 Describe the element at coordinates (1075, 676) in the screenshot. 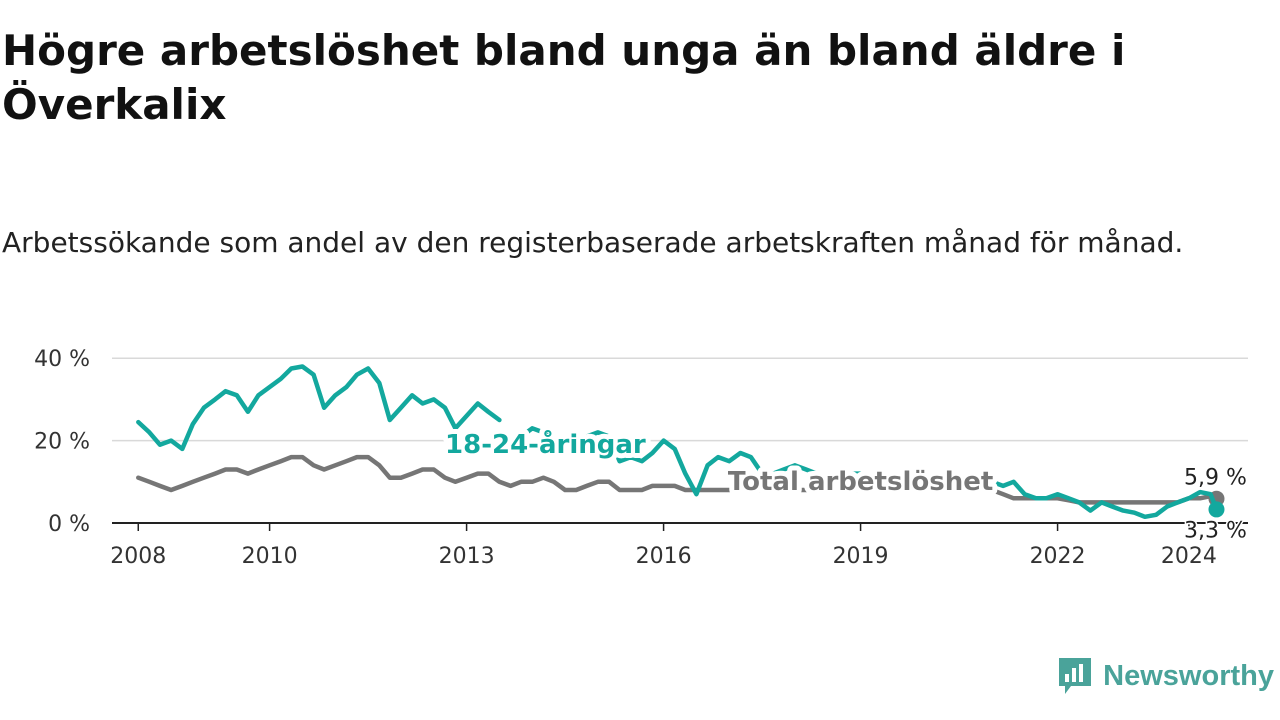

I see `newsworthy-logo-icon` at that location.